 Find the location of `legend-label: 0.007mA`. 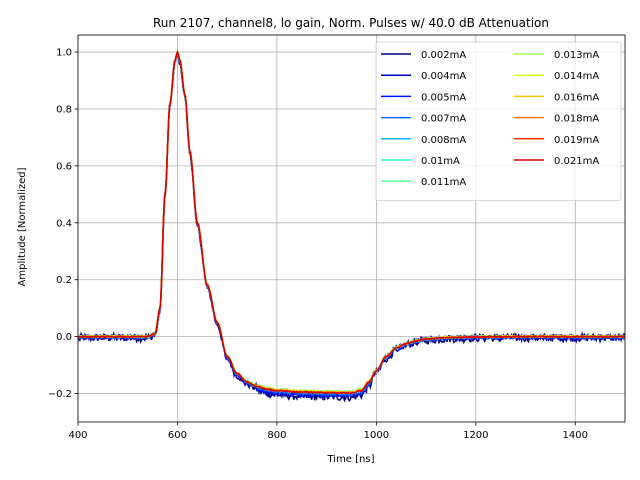

legend-label: 0.007mA is located at coordinates (443, 119).